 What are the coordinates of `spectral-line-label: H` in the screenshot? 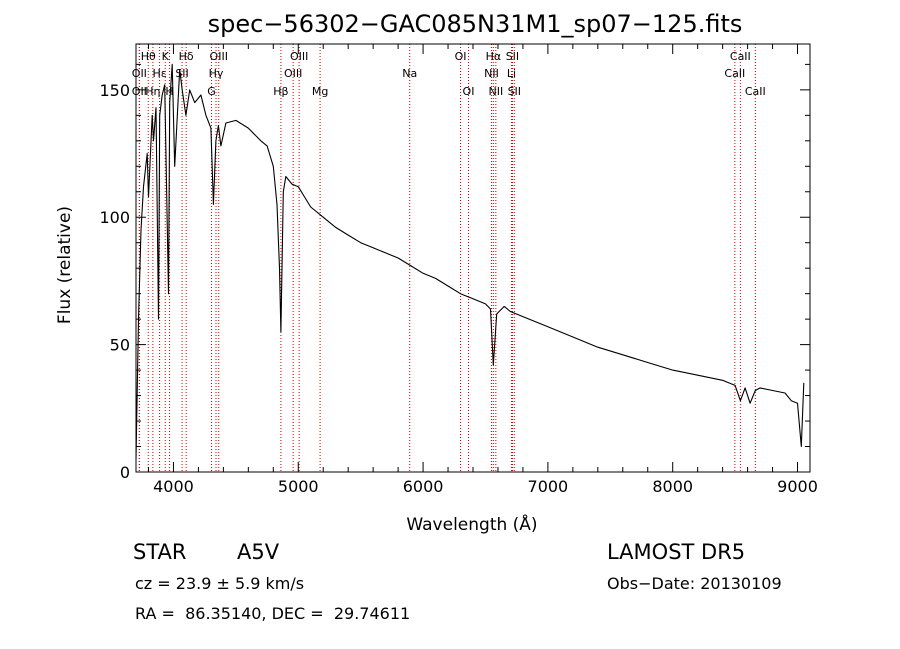 It's located at (169, 91).